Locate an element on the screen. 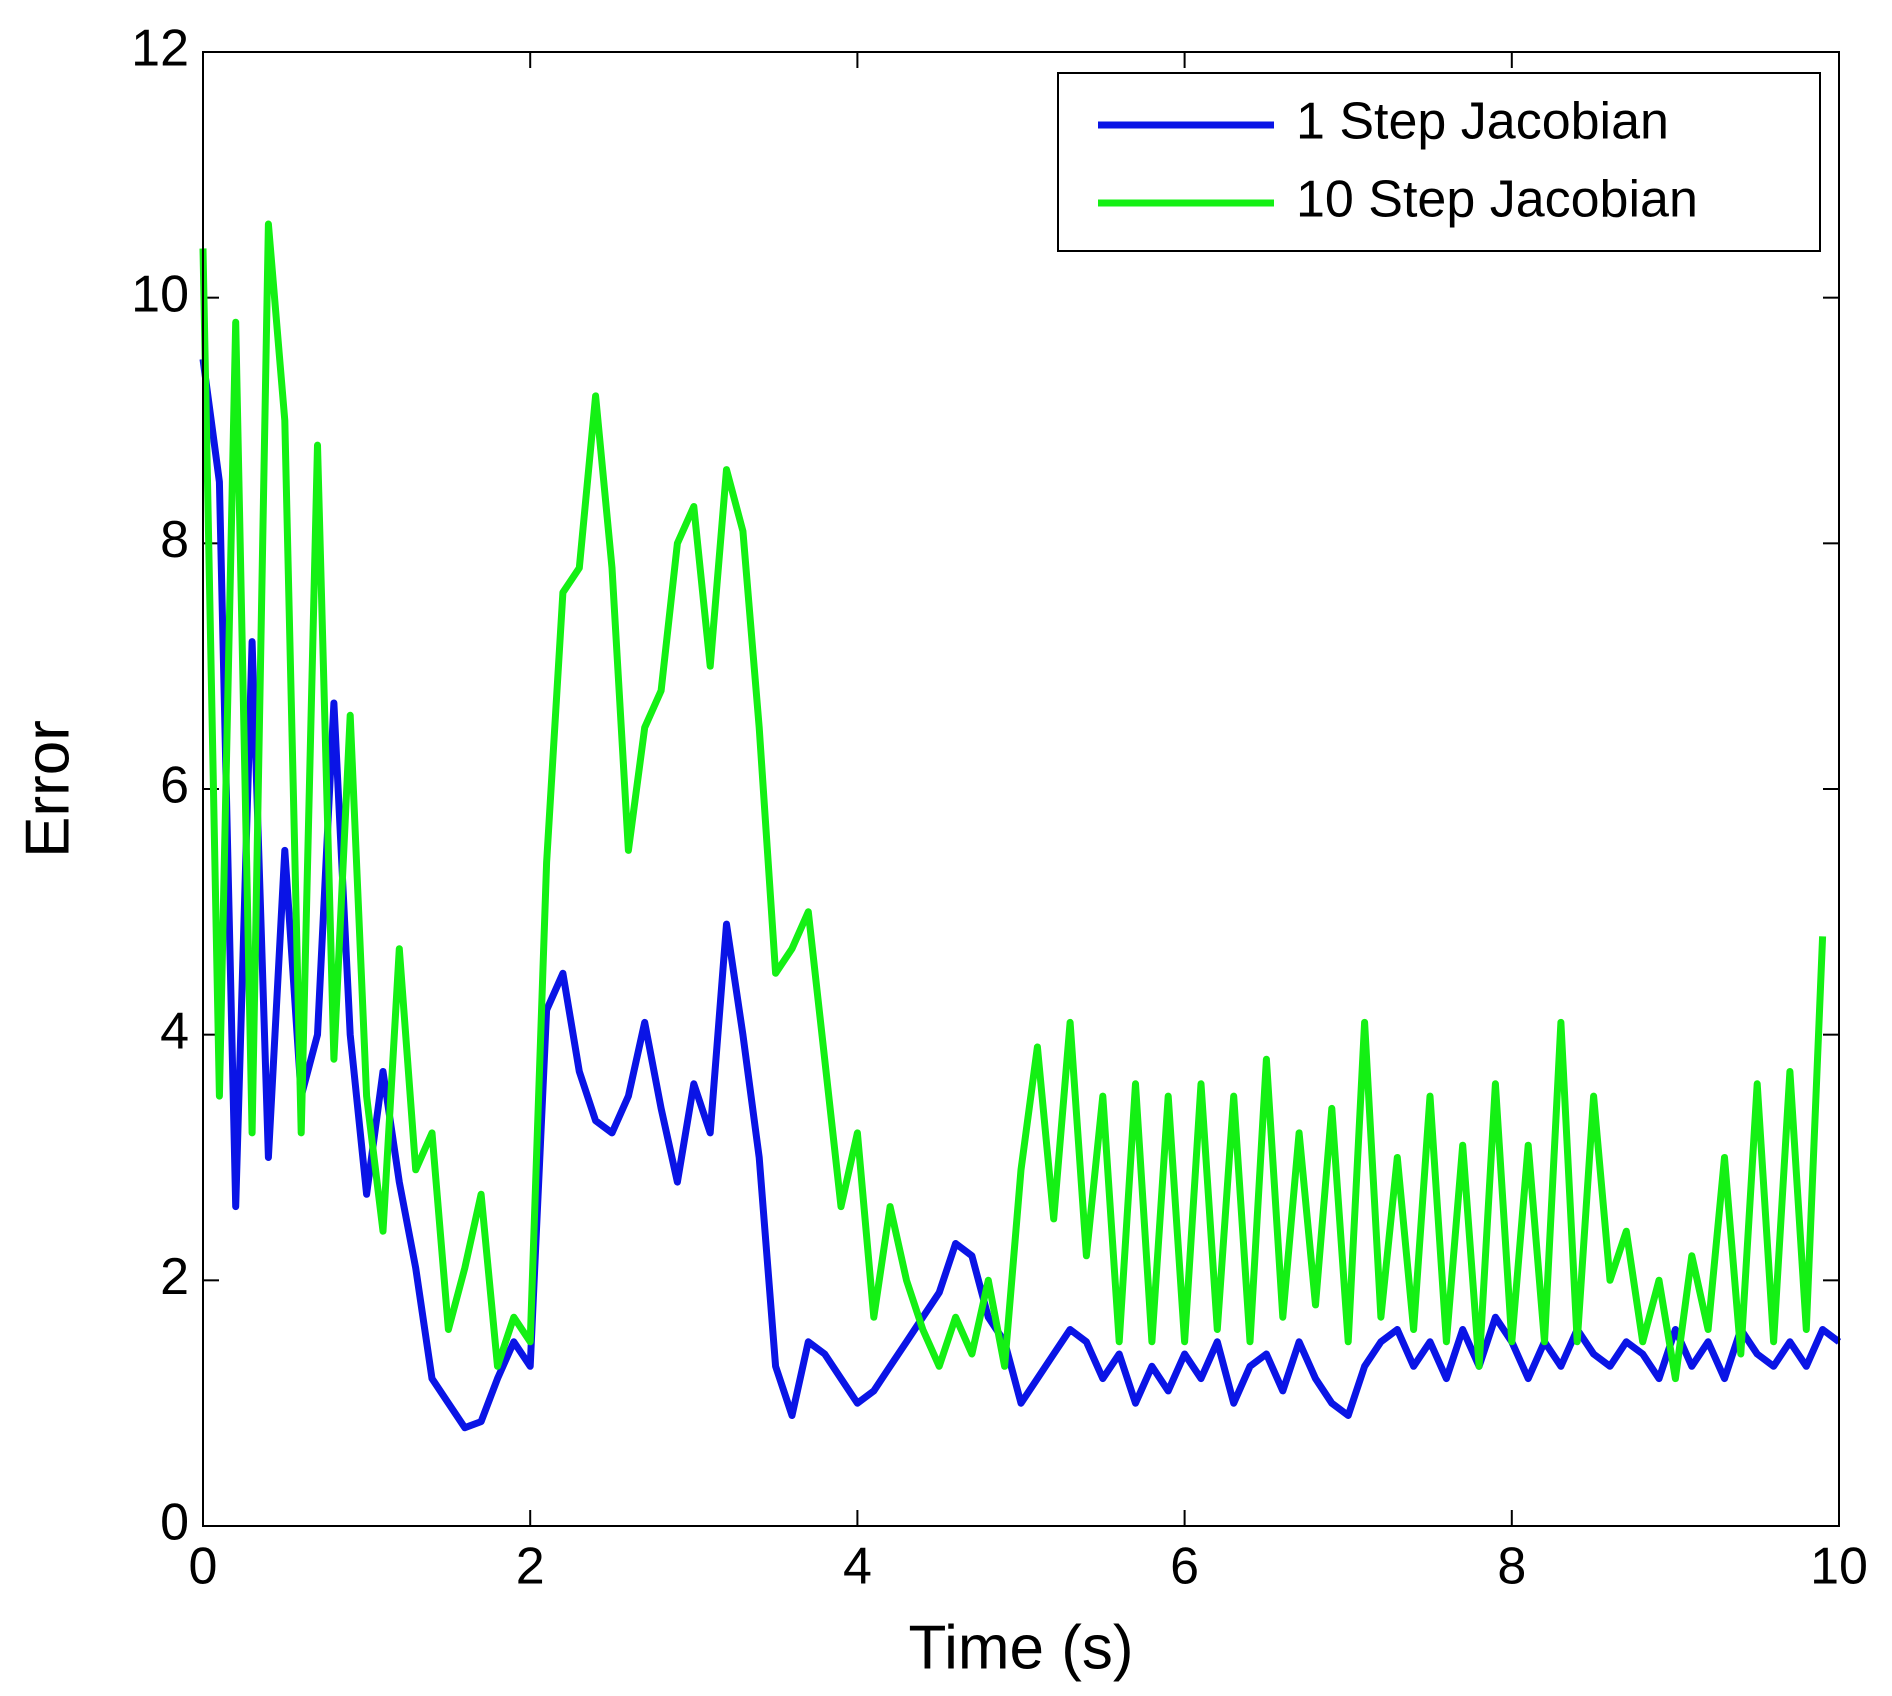  x-tick-label: 0 is located at coordinates (203, 1567).